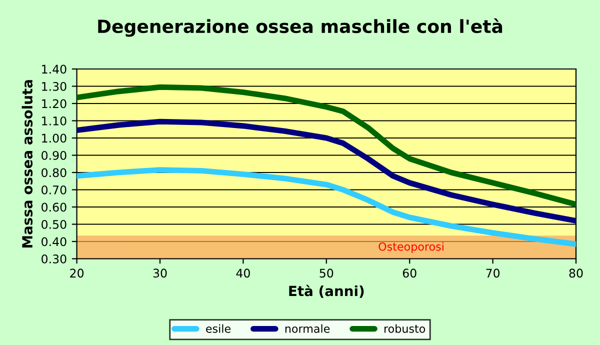 Image resolution: width=600 pixels, height=345 pixels. What do you see at coordinates (409, 273) in the screenshot?
I see `x-tick-label: 60` at bounding box center [409, 273].